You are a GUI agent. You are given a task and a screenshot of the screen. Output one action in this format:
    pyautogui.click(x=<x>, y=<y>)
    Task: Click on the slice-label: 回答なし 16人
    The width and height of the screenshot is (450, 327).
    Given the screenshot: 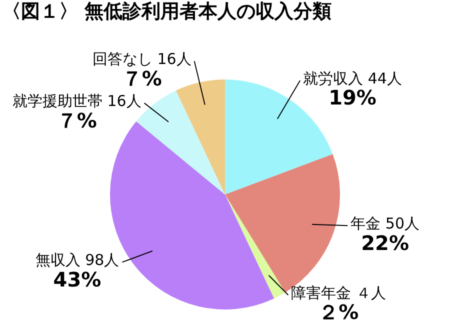 What is the action you would take?
    pyautogui.click(x=142, y=59)
    